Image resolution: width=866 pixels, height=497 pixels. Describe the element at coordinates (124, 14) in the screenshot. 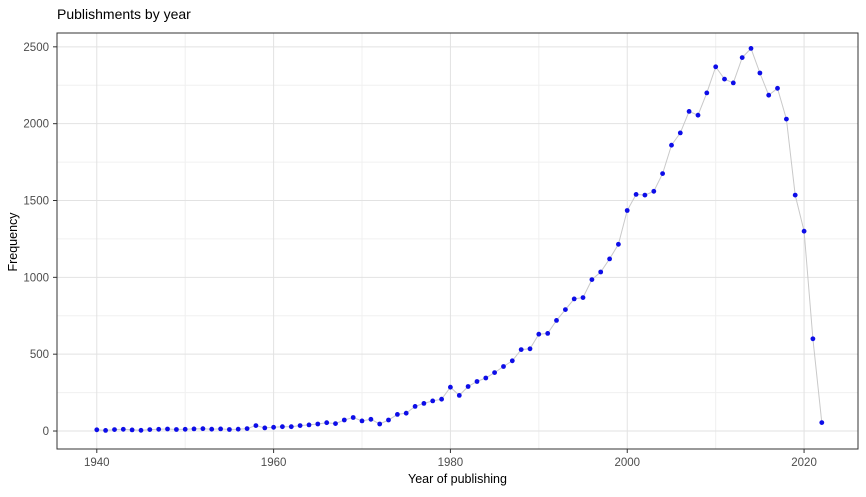

I see `chart-title: Publishments by year` at that location.